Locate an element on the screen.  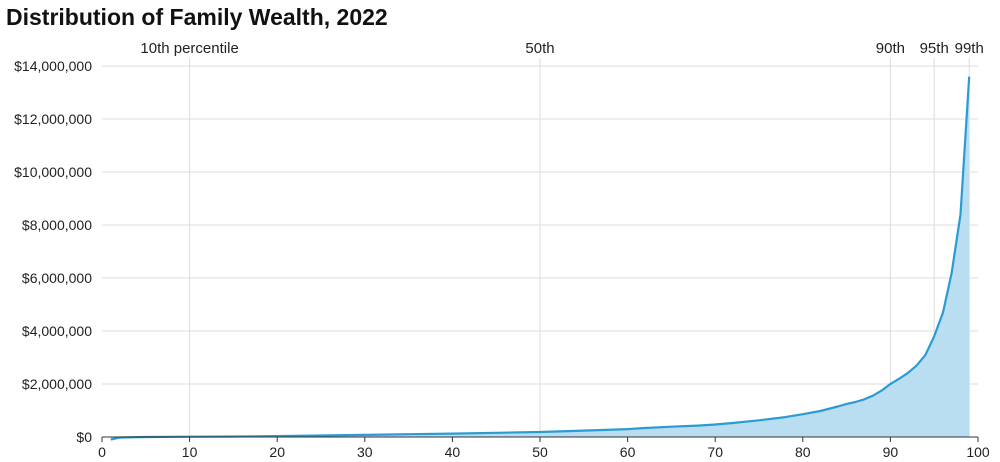
y-tick-label: $12,000,000 is located at coordinates (53, 119).